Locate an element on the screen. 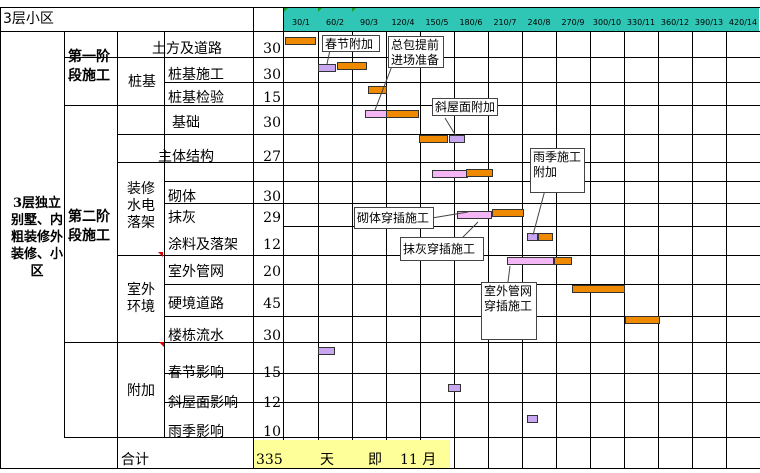 The width and height of the screenshot is (760, 473). phase2-label: 第二阶段施工 is located at coordinates (89, 226).